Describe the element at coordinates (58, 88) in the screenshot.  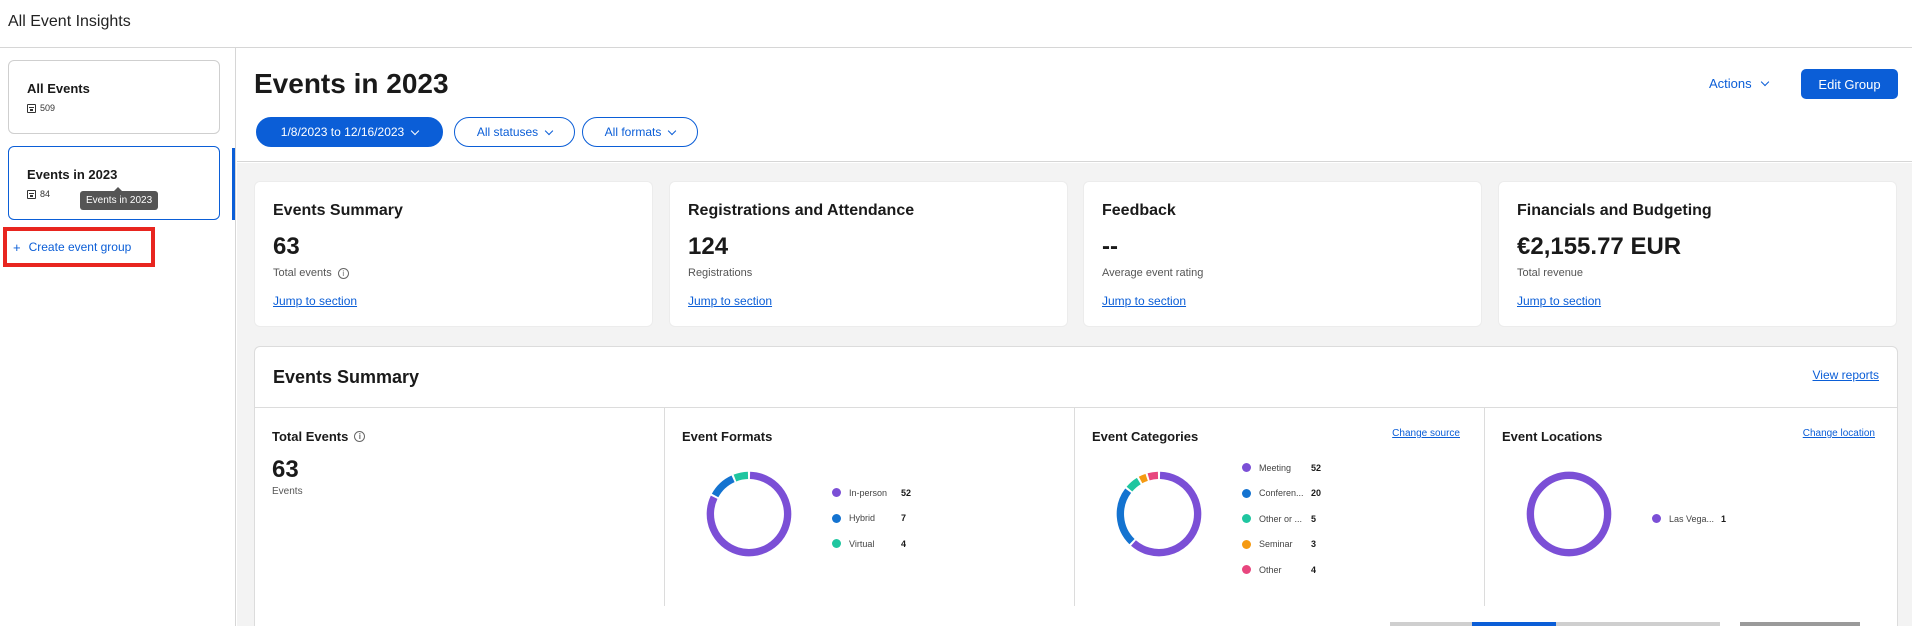
I see `group-name: All Events` at that location.